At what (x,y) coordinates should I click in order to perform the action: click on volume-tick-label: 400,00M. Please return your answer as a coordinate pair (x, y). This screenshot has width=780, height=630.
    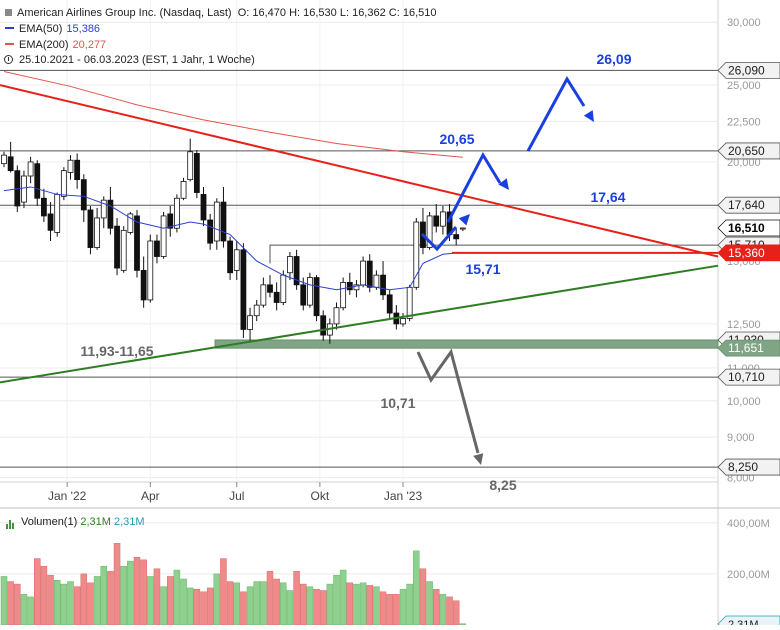
    Looking at the image, I should click on (748, 524).